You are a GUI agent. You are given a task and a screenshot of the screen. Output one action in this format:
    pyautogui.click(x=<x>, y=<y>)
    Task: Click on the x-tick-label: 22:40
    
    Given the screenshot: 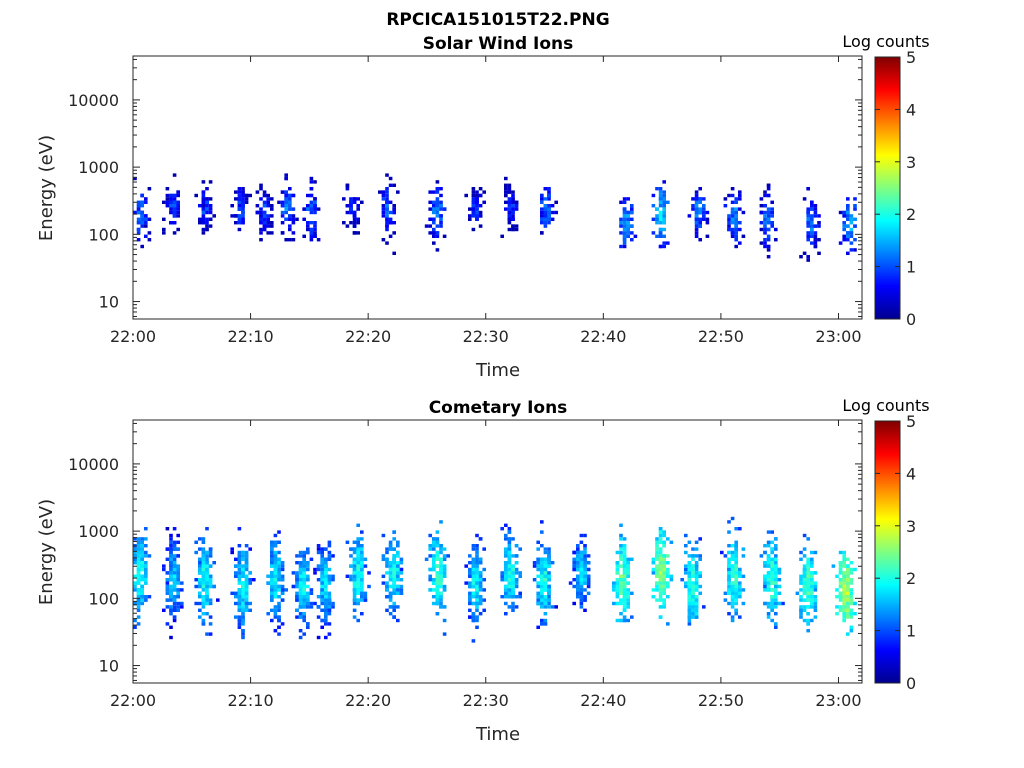 What is the action you would take?
    pyautogui.click(x=603, y=336)
    